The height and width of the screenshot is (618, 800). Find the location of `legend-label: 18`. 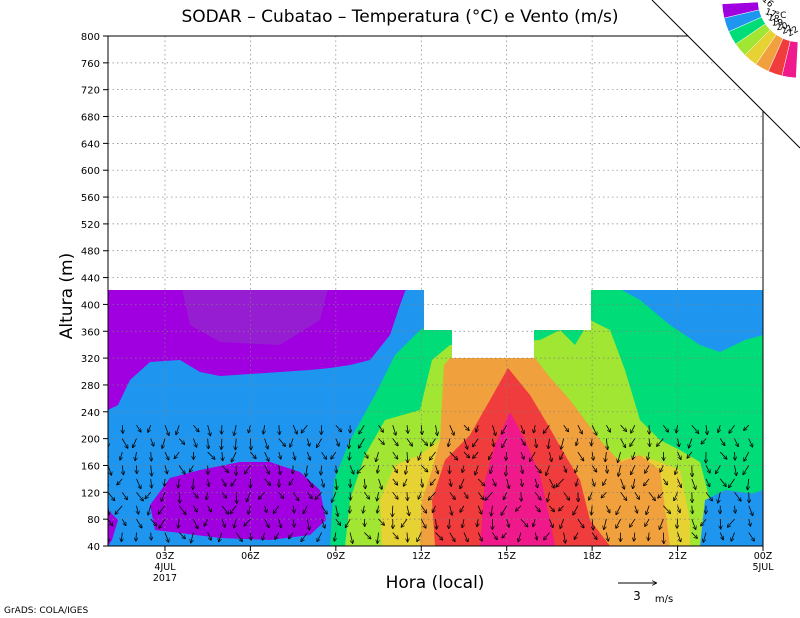

legend-label: 18 is located at coordinates (773, 19).